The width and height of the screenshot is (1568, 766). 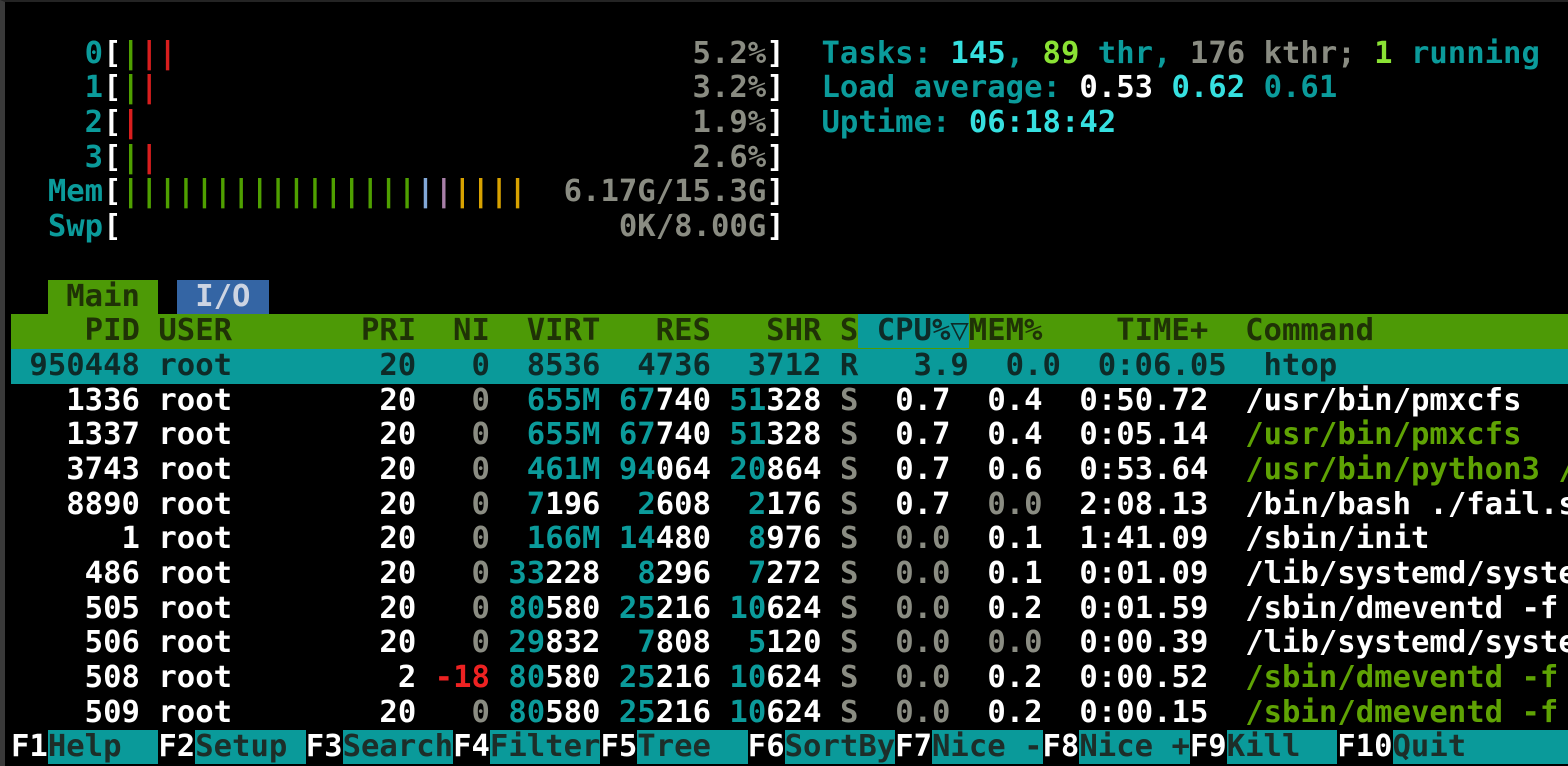 I want to click on cpu-bar-red: |, so click(x=149, y=157).